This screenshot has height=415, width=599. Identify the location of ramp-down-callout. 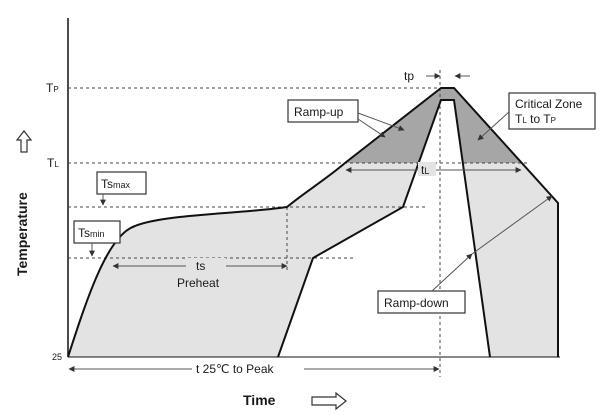
(421, 302).